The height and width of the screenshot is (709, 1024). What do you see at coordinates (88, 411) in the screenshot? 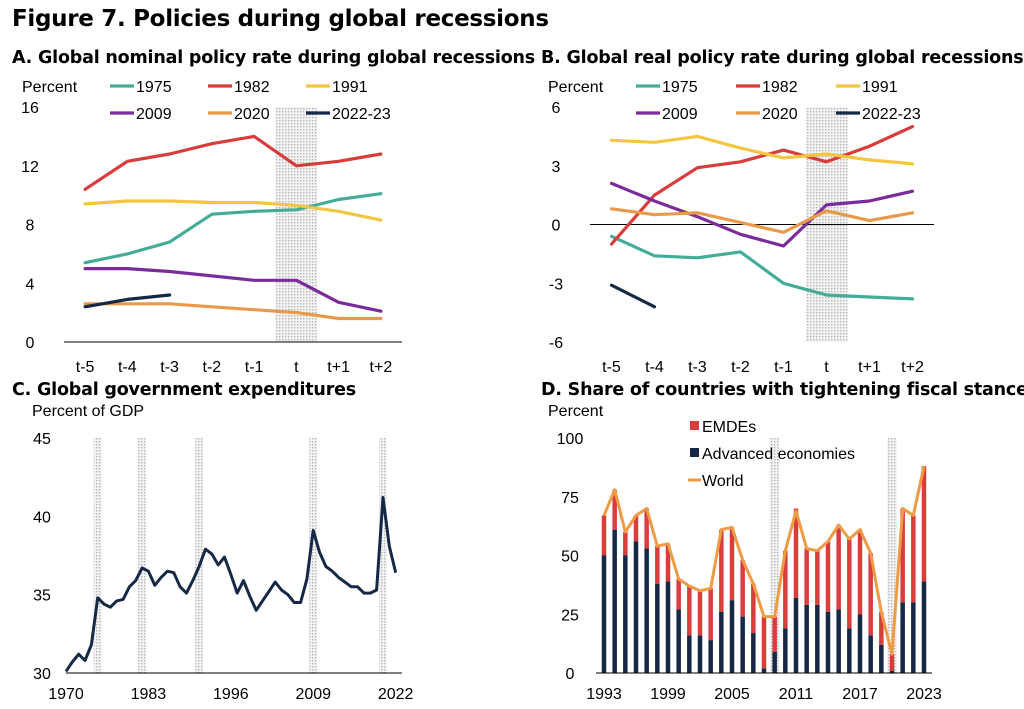
I see `panel-c-y-label: Percent of GDP` at bounding box center [88, 411].